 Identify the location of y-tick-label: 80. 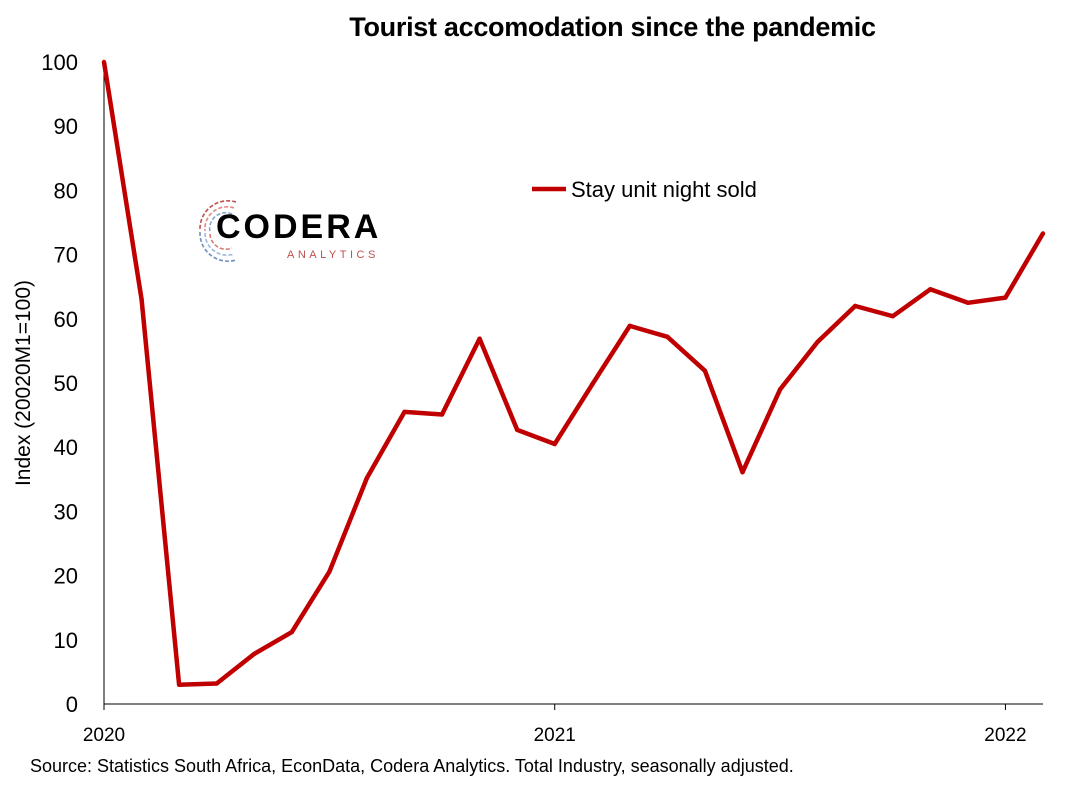
(66, 190).